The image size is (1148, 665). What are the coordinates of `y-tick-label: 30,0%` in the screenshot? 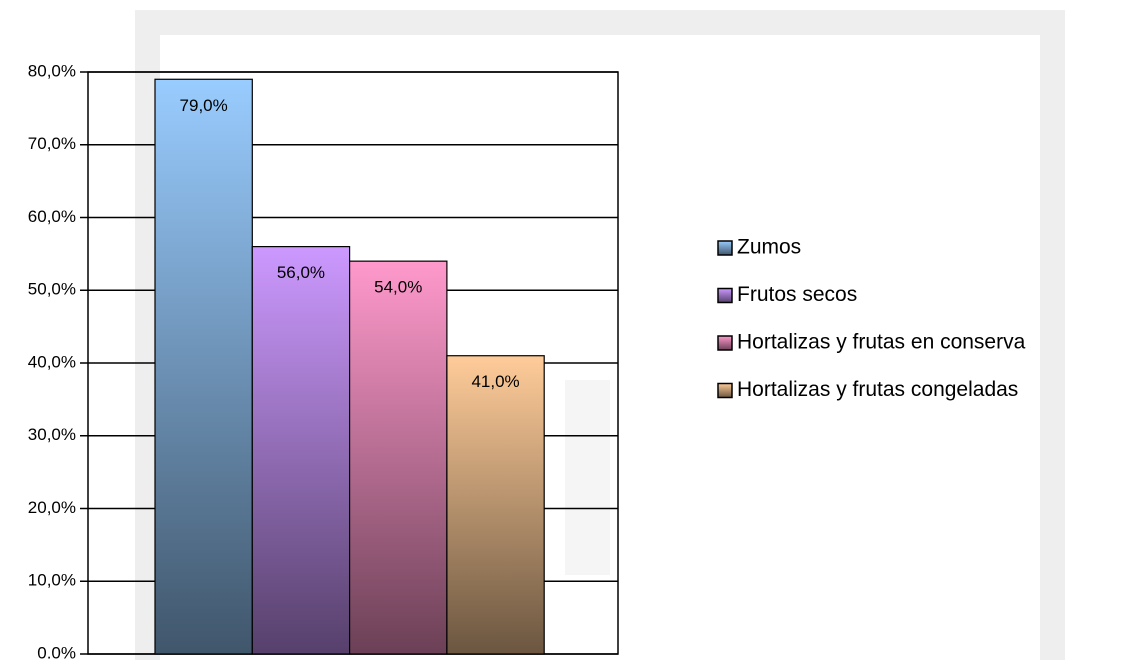 It's located at (52, 434).